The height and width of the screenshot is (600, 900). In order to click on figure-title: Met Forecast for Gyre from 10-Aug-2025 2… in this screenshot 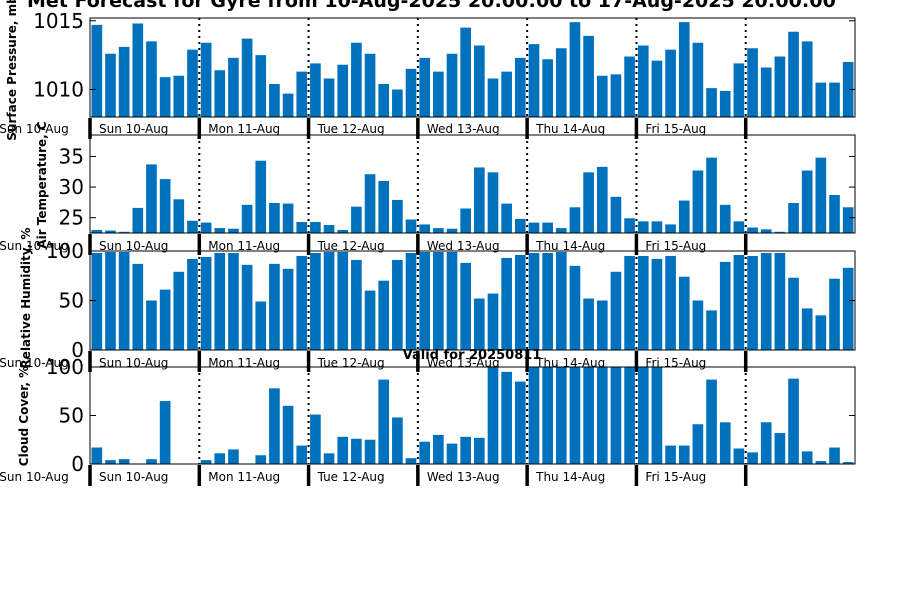, I will do `click(431, 6)`.